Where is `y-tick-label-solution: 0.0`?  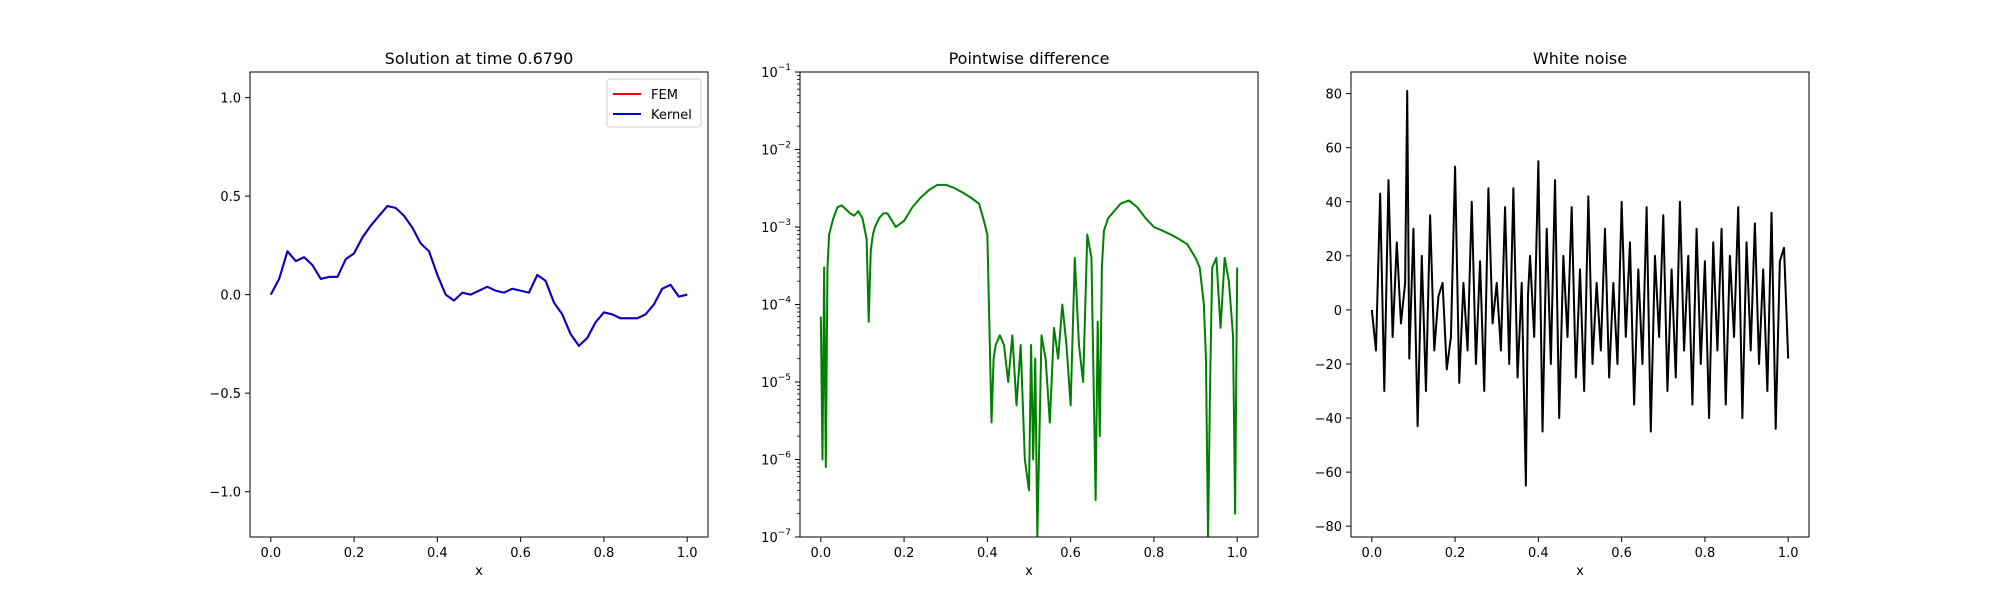 y-tick-label-solution: 0.0 is located at coordinates (230, 296).